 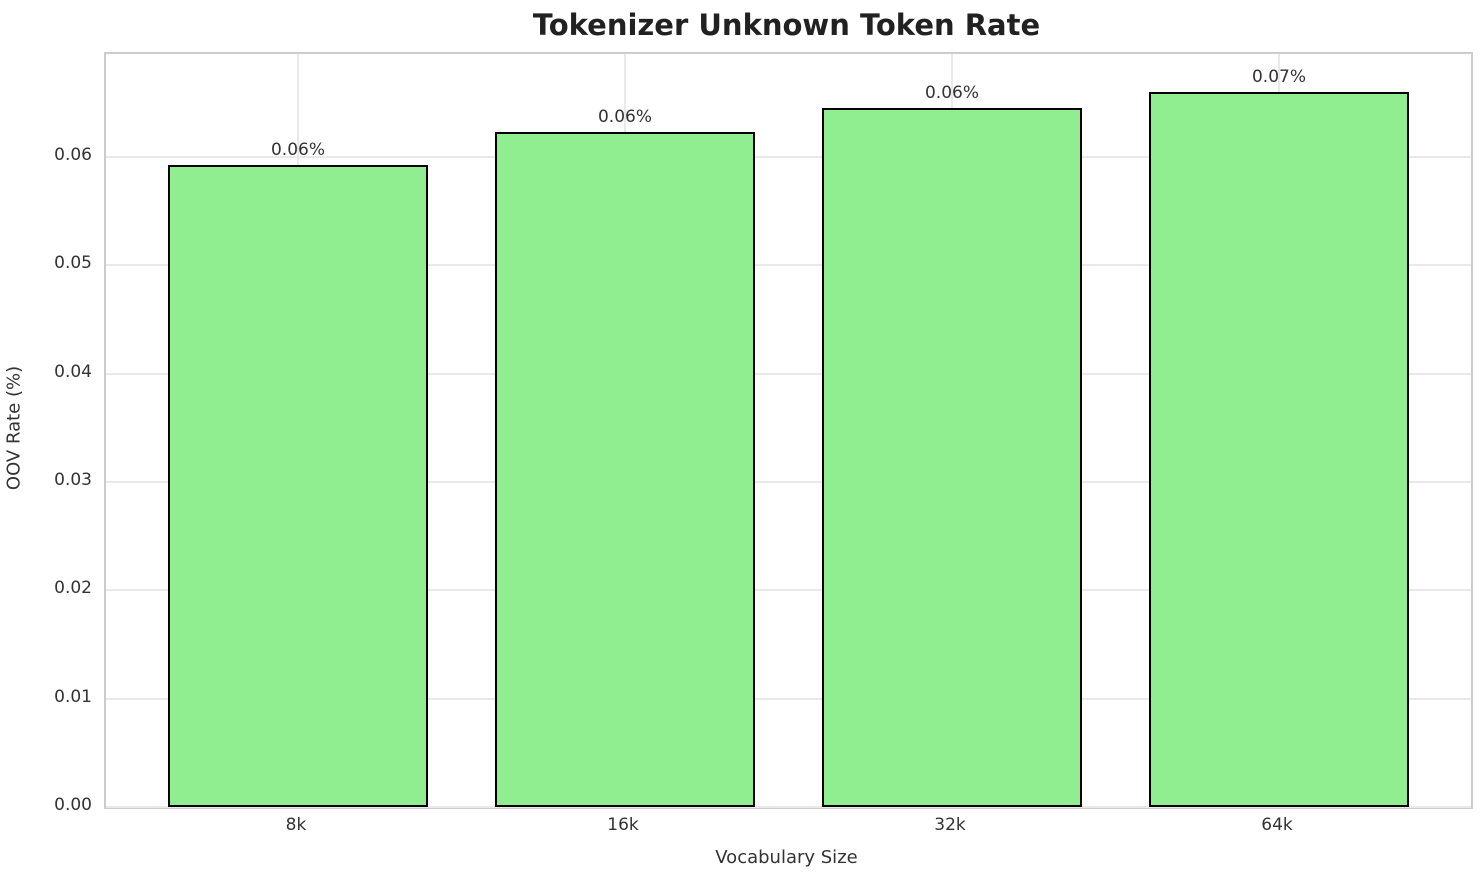 What do you see at coordinates (952, 457) in the screenshot?
I see `bar-32k` at bounding box center [952, 457].